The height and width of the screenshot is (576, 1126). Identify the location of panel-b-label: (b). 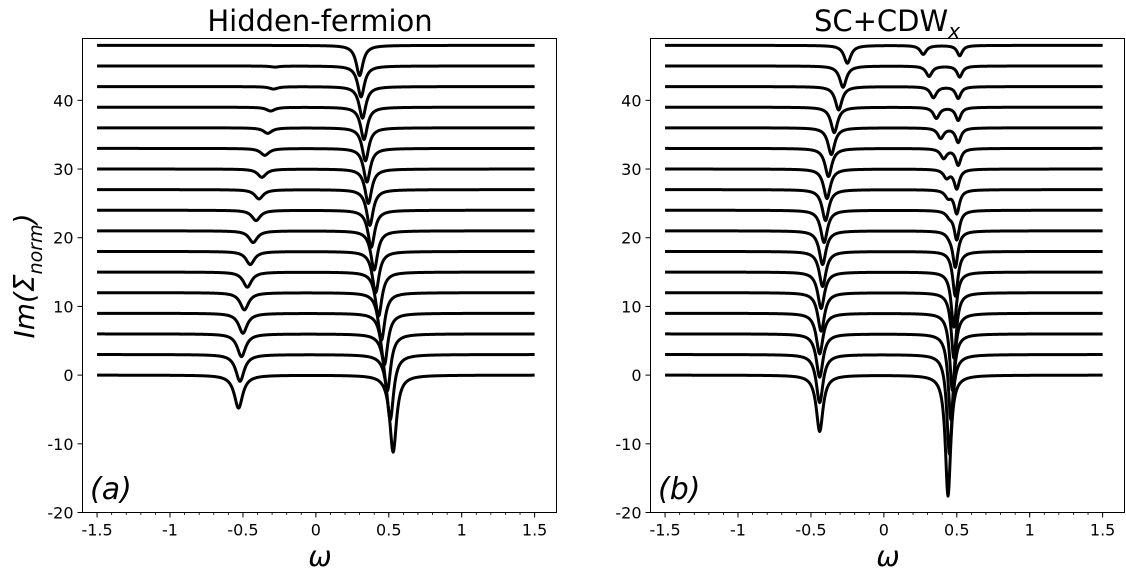
(679, 489).